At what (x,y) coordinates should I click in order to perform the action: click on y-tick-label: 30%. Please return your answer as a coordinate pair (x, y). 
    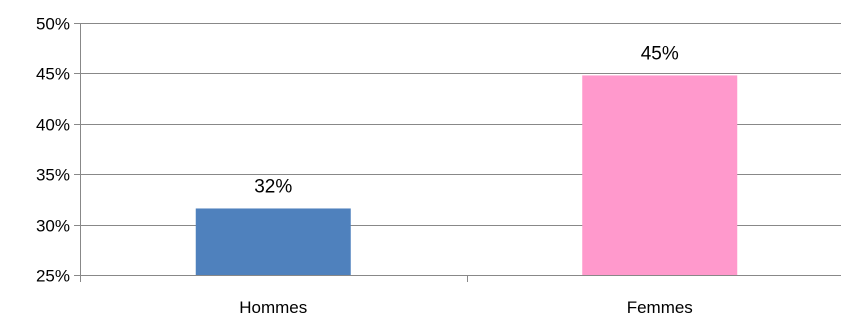
    Looking at the image, I should click on (53, 226).